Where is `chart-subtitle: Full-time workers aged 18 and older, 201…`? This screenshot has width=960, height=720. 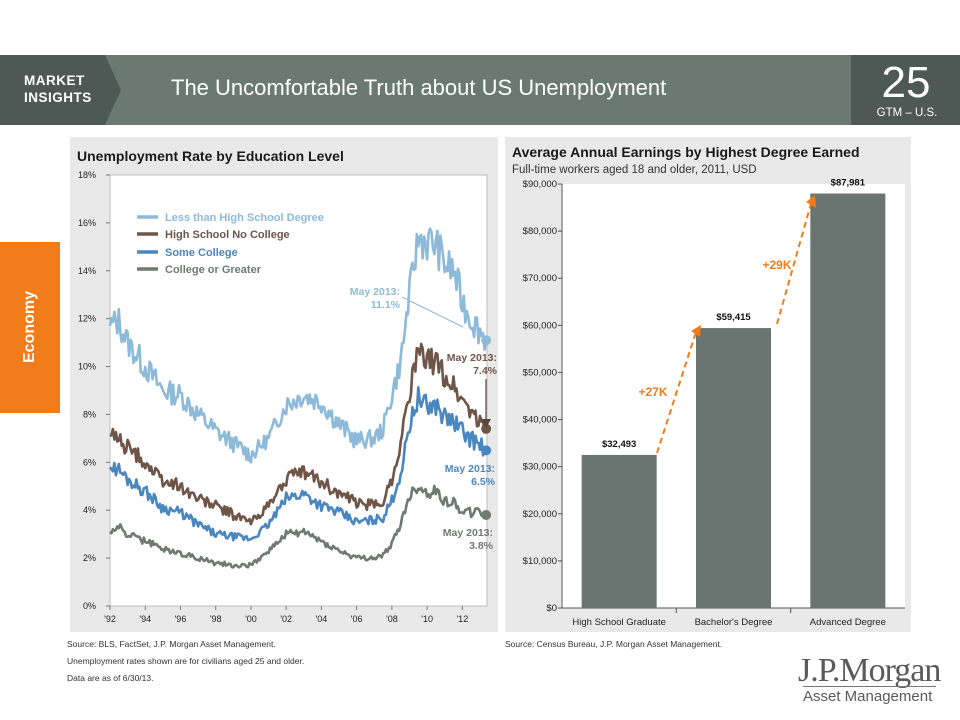
chart-subtitle: Full-time workers aged 18 and older, 201… is located at coordinates (634, 170).